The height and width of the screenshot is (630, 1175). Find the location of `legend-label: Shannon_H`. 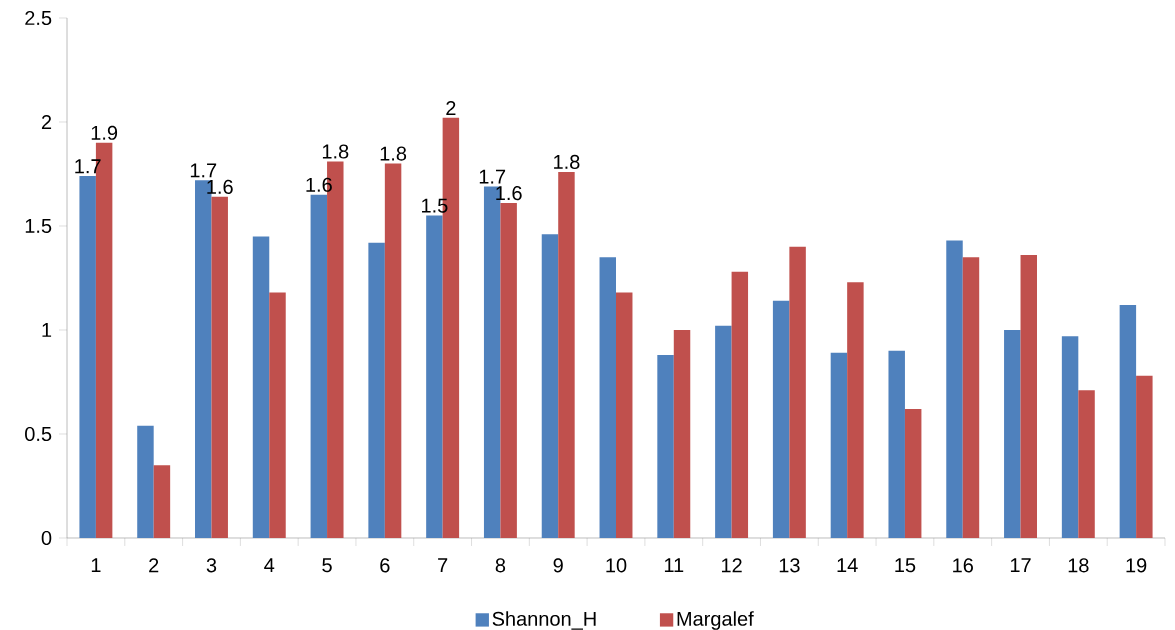

legend-label: Shannon_H is located at coordinates (544, 620).